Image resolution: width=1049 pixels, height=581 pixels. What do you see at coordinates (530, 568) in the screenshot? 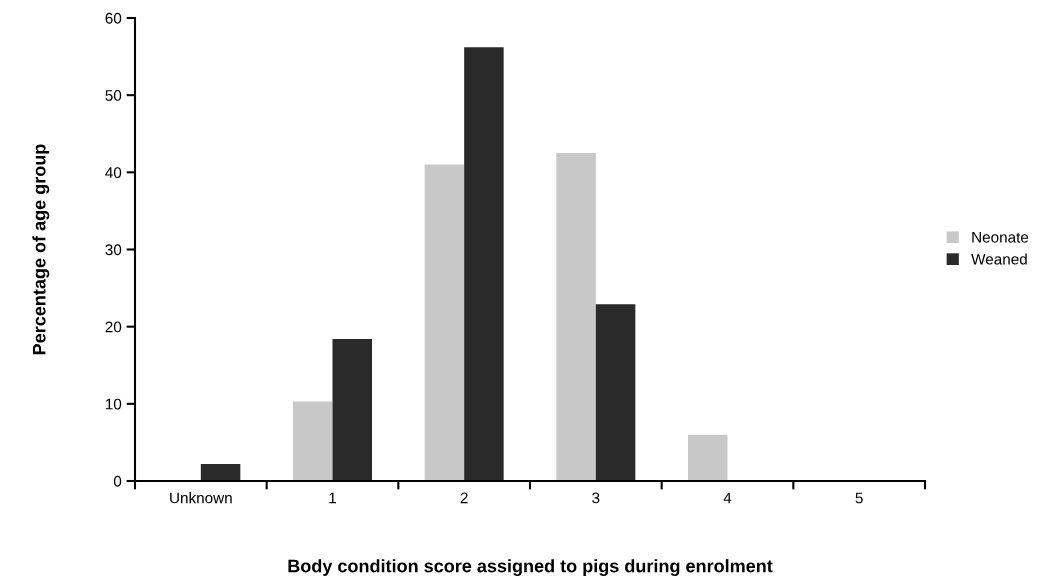
I see `x-axis-title: Body condition score assigned to pigs during enrolment` at bounding box center [530, 568].